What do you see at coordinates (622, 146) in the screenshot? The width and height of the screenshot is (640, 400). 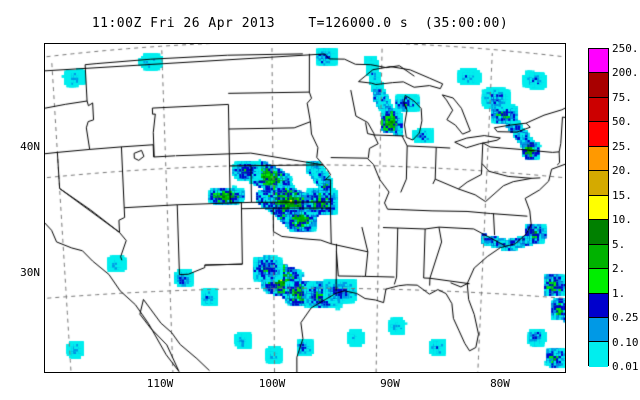 I see `colorbar-tick-label: 25.` at bounding box center [622, 146].